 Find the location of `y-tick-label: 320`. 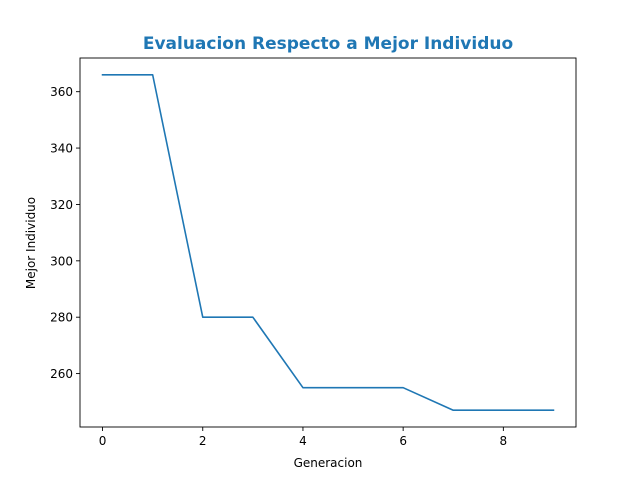

y-tick-label: 320 is located at coordinates (61, 205).